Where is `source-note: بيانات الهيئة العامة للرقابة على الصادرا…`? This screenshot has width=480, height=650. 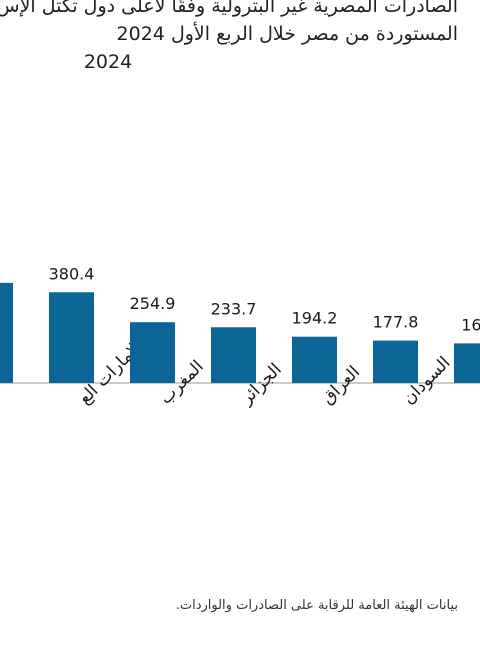
source-note: بيانات الهيئة العامة للرقابة على الصادرا… is located at coordinates (316, 605).